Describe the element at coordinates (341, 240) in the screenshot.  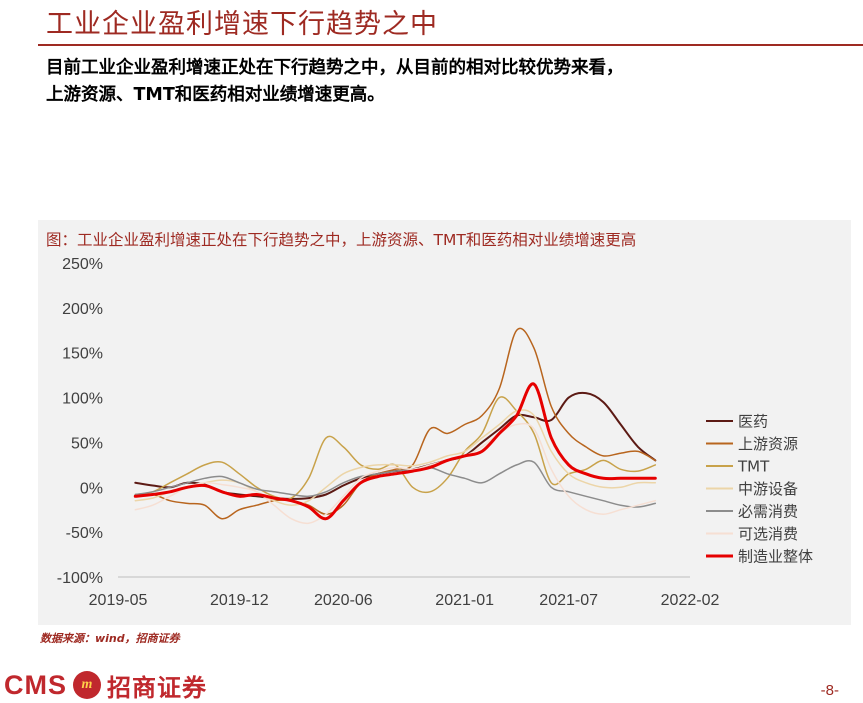
I see `chart-title: 图：工业企业盈利增速正处在下行趋势之中，上游资源、TMT和医药相对业绩增速更高` at that location.